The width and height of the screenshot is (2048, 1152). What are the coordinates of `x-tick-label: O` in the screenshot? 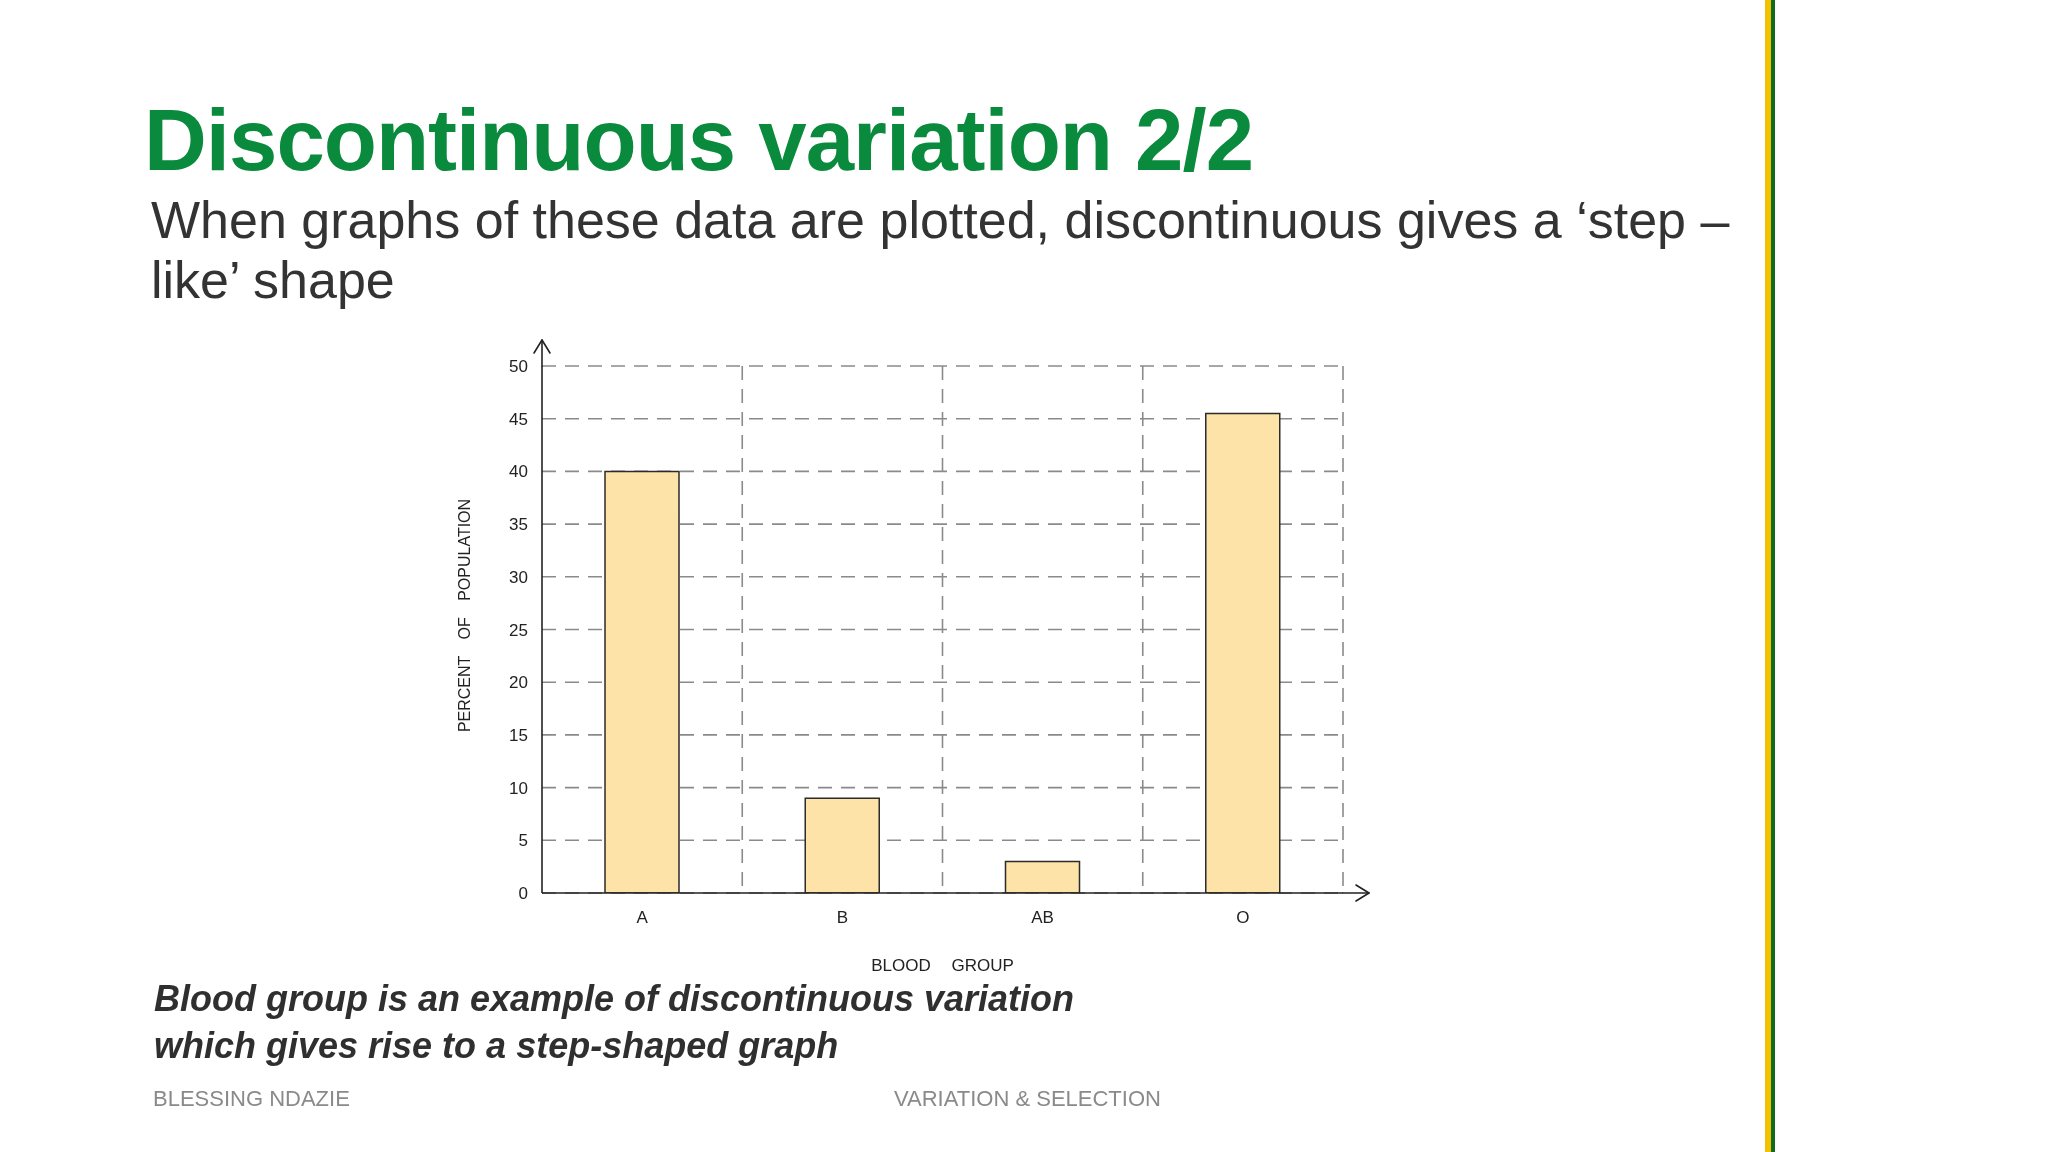 It's located at (1243, 918).